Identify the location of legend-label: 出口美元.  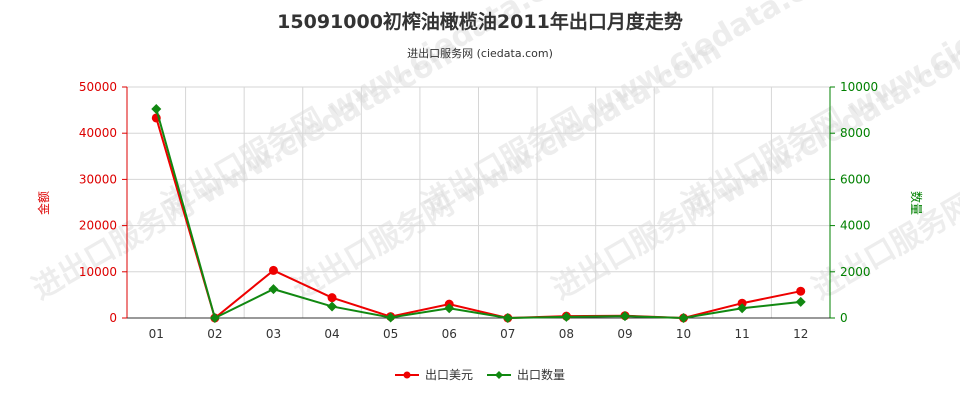
(449, 375).